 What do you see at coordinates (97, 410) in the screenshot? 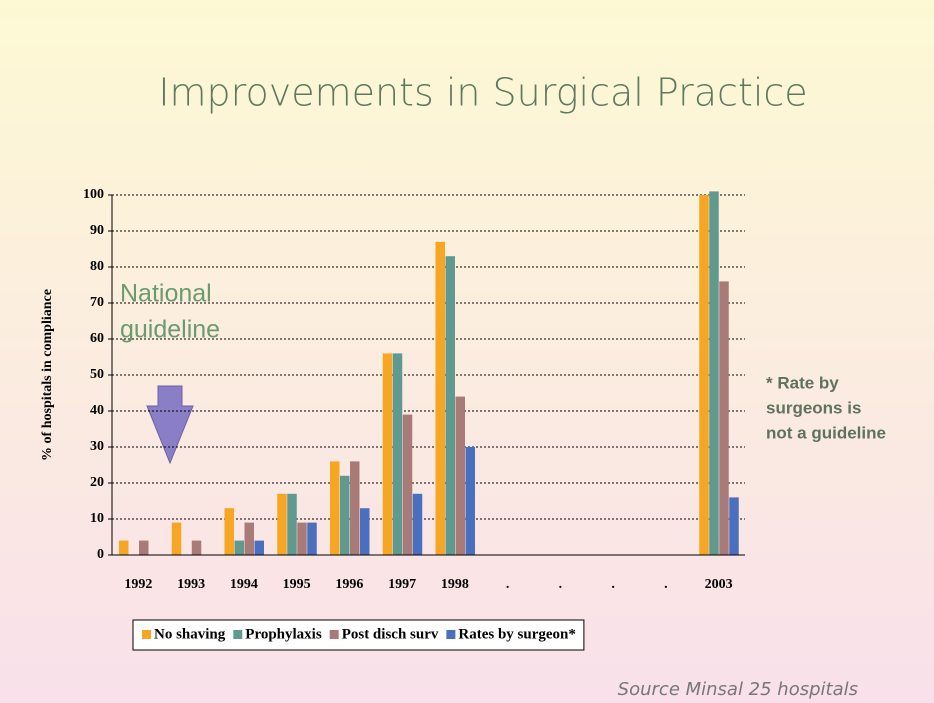
I see `y-tick-label: 40` at bounding box center [97, 410].